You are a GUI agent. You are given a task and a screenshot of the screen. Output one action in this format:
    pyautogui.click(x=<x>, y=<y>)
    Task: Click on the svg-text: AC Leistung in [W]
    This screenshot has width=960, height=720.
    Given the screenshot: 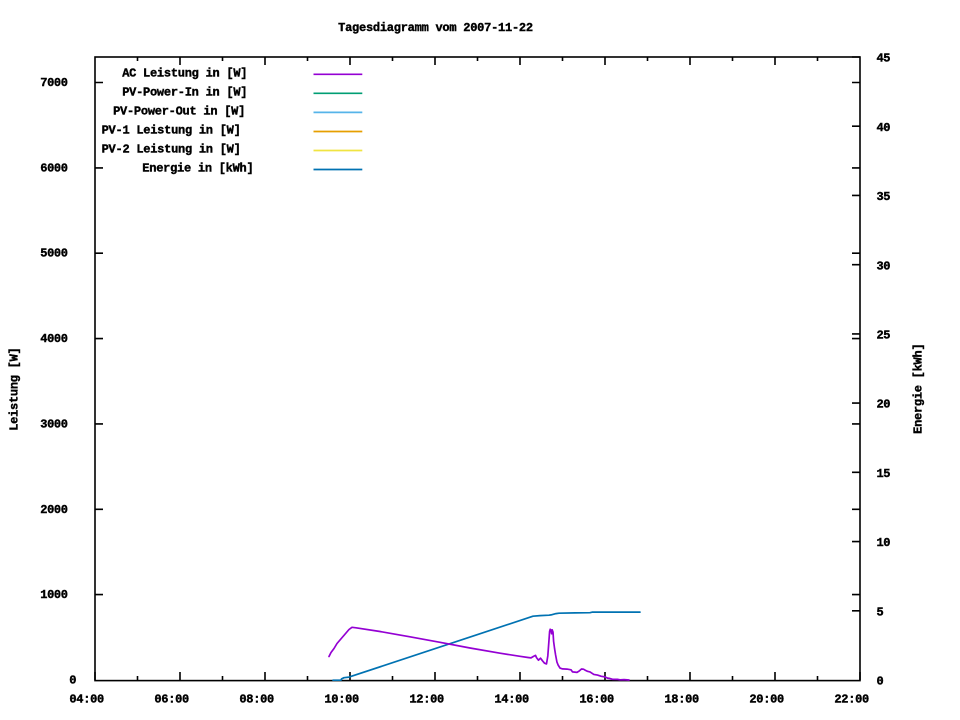 What is the action you would take?
    pyautogui.click(x=184, y=73)
    